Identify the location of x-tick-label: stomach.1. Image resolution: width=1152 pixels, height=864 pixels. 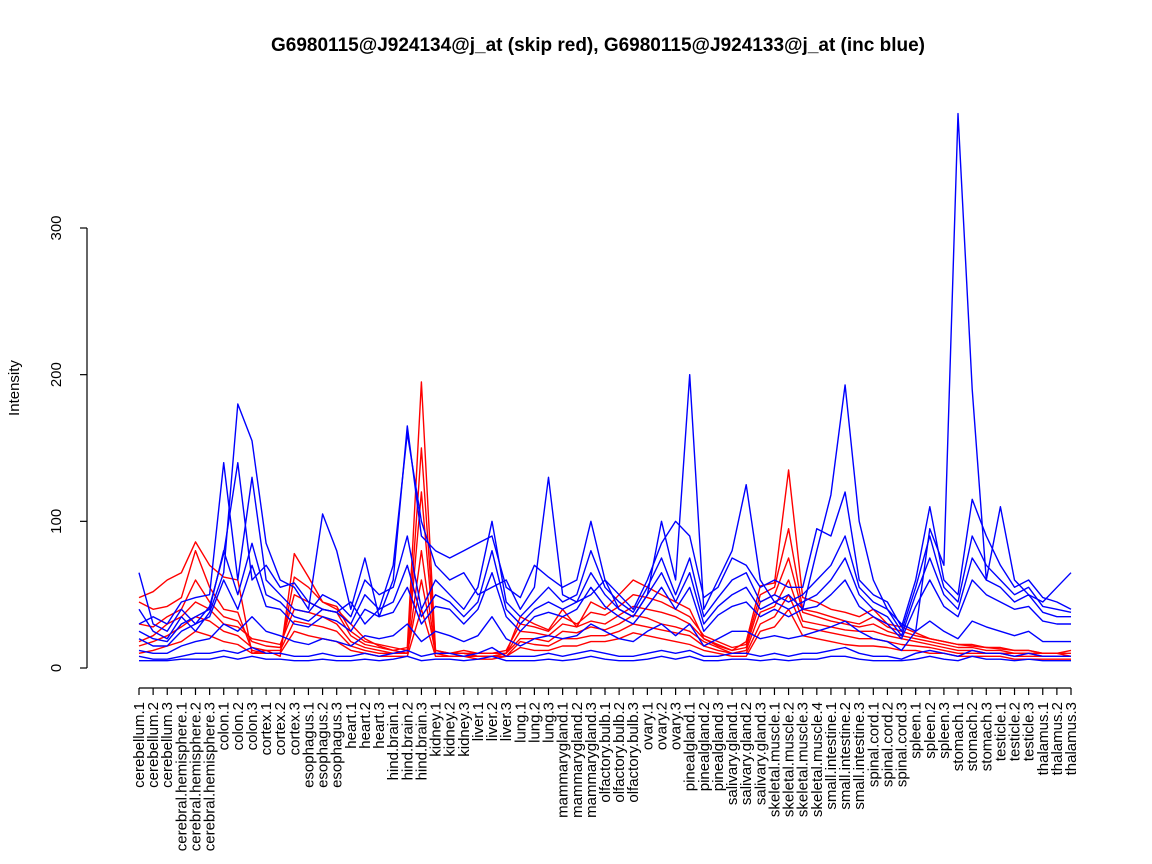
(958, 736).